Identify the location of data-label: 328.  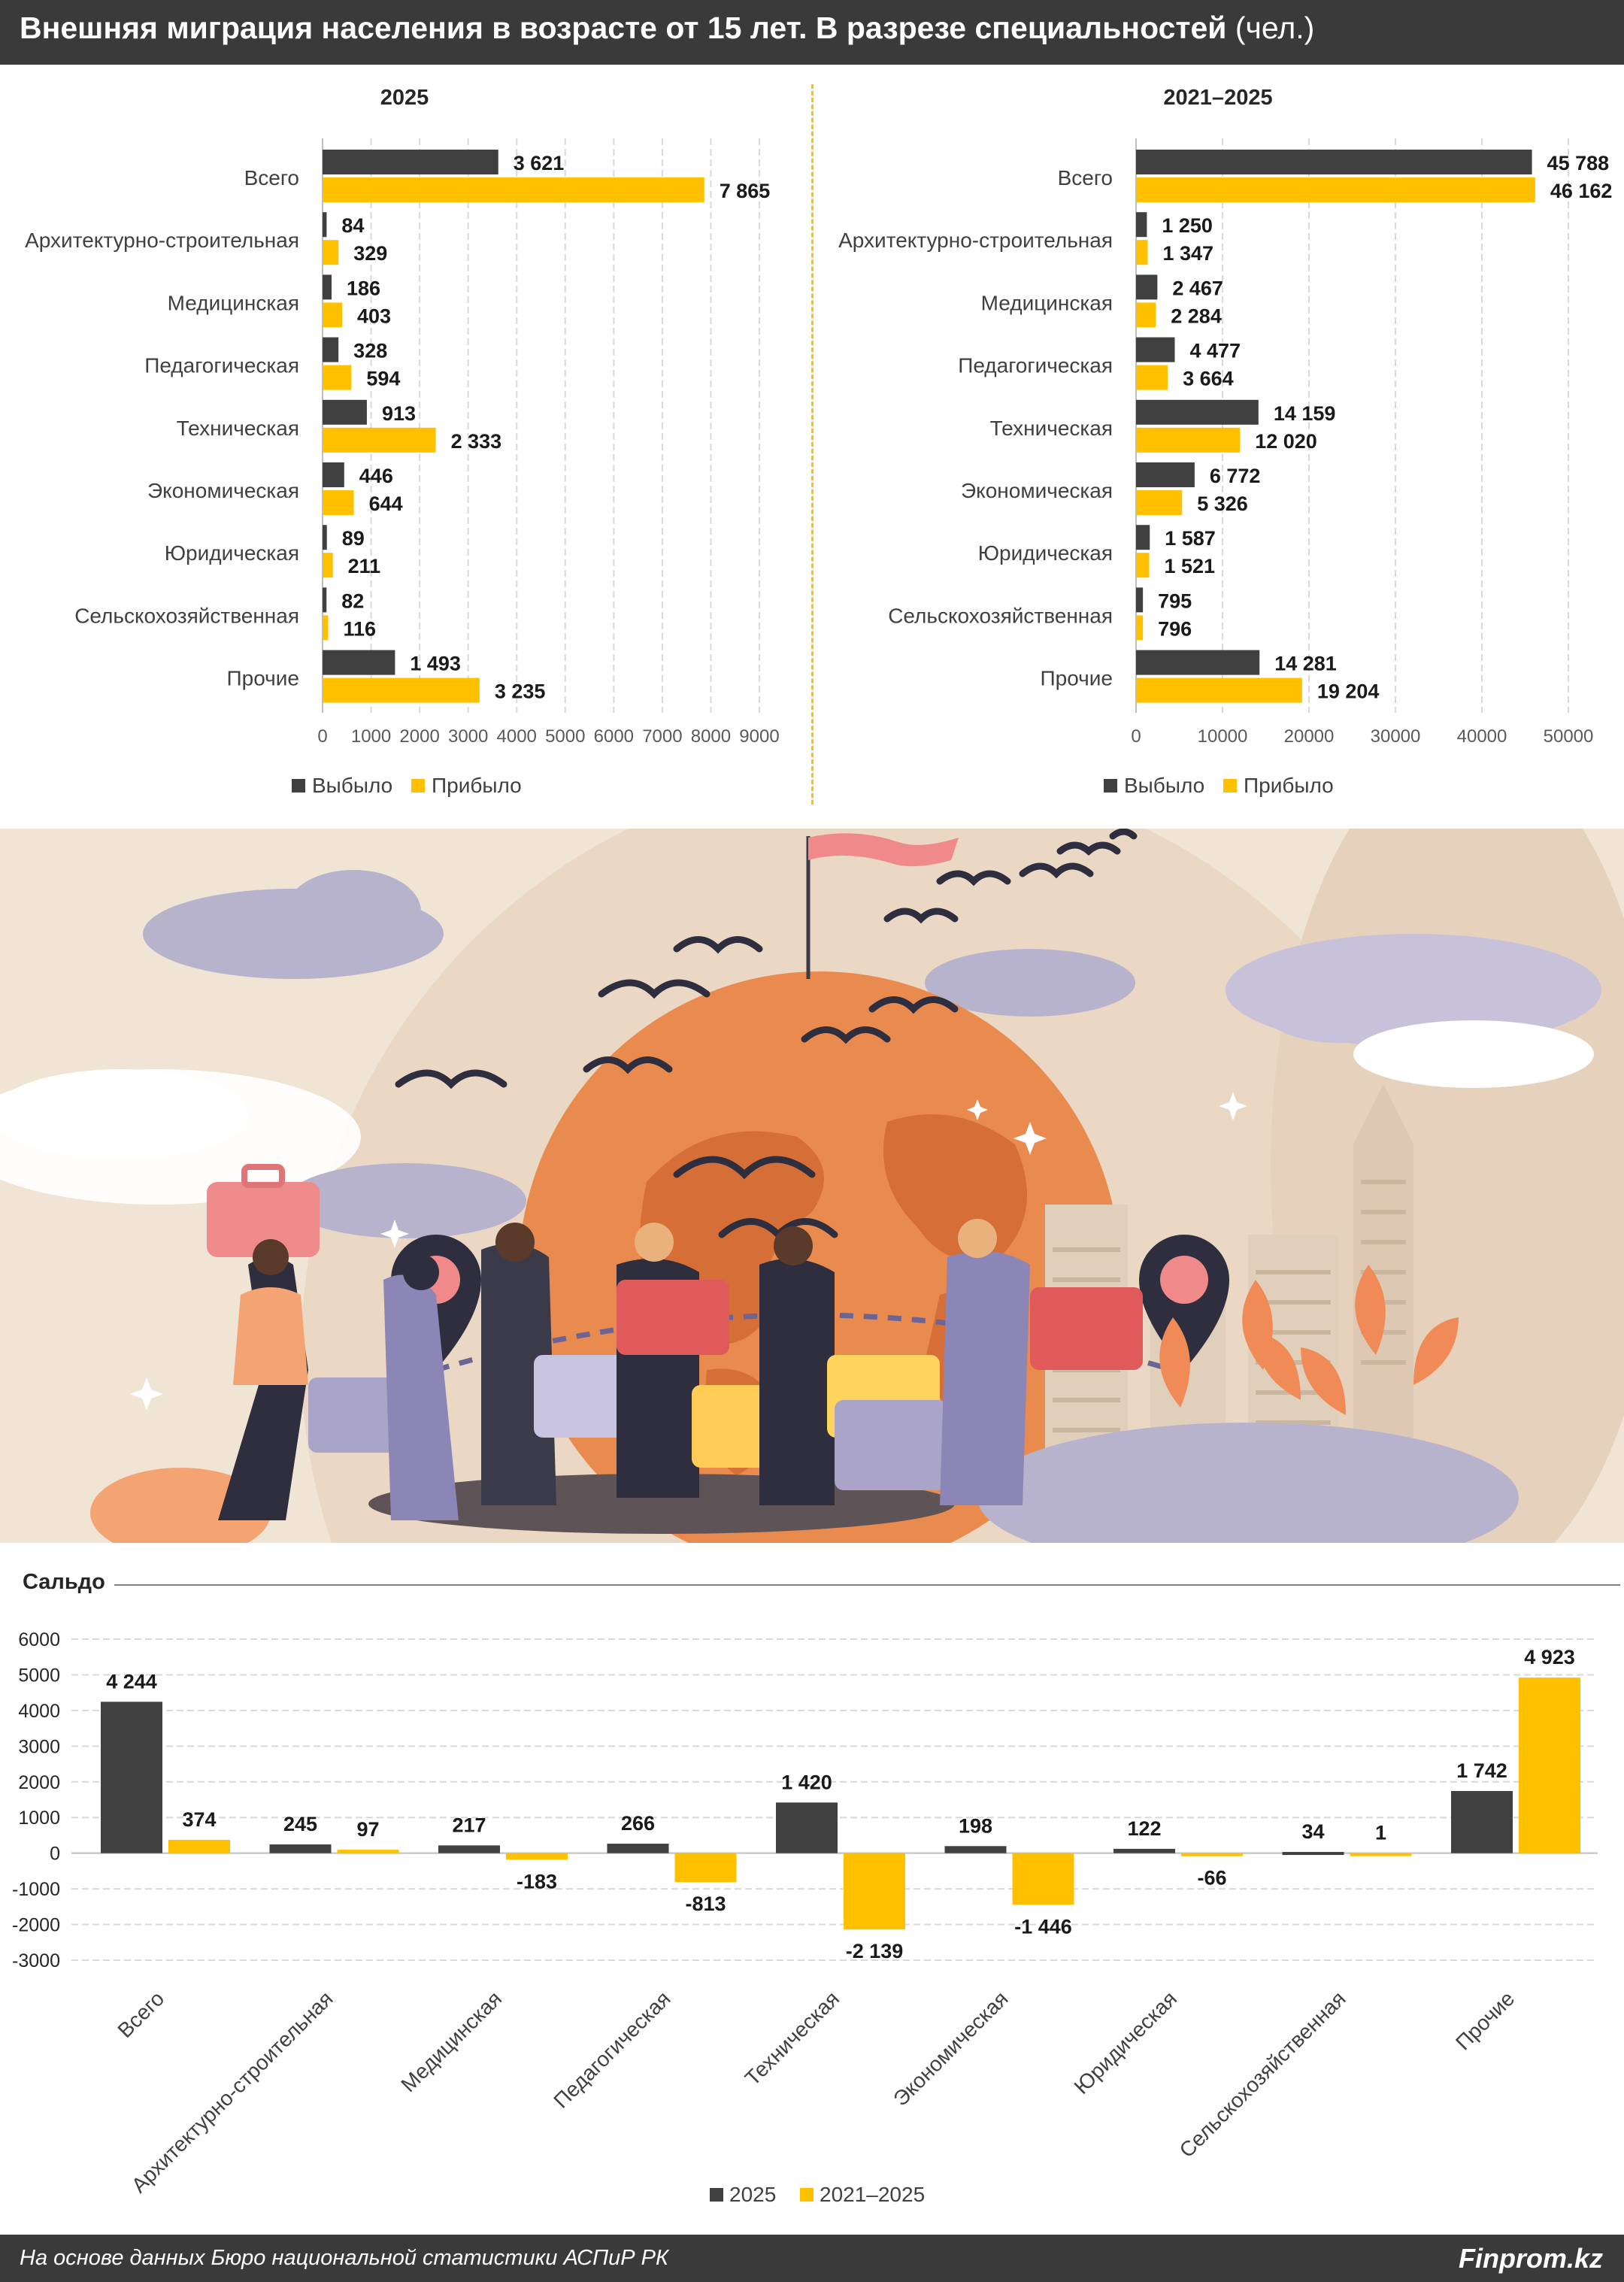
(370, 351).